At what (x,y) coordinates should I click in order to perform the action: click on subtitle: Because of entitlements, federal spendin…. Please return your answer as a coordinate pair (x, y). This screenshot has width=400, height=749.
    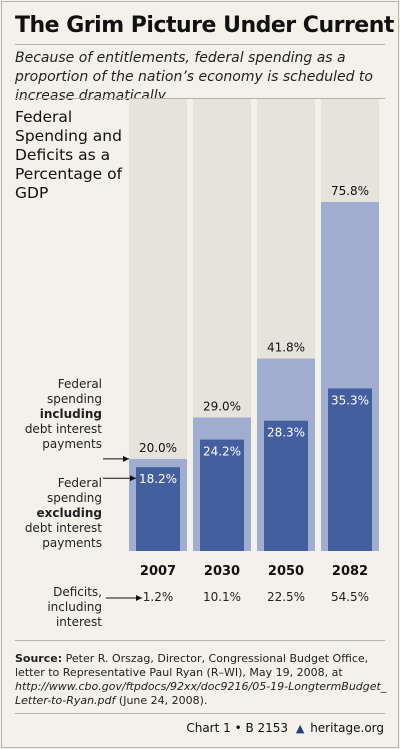
    Looking at the image, I should click on (194, 77).